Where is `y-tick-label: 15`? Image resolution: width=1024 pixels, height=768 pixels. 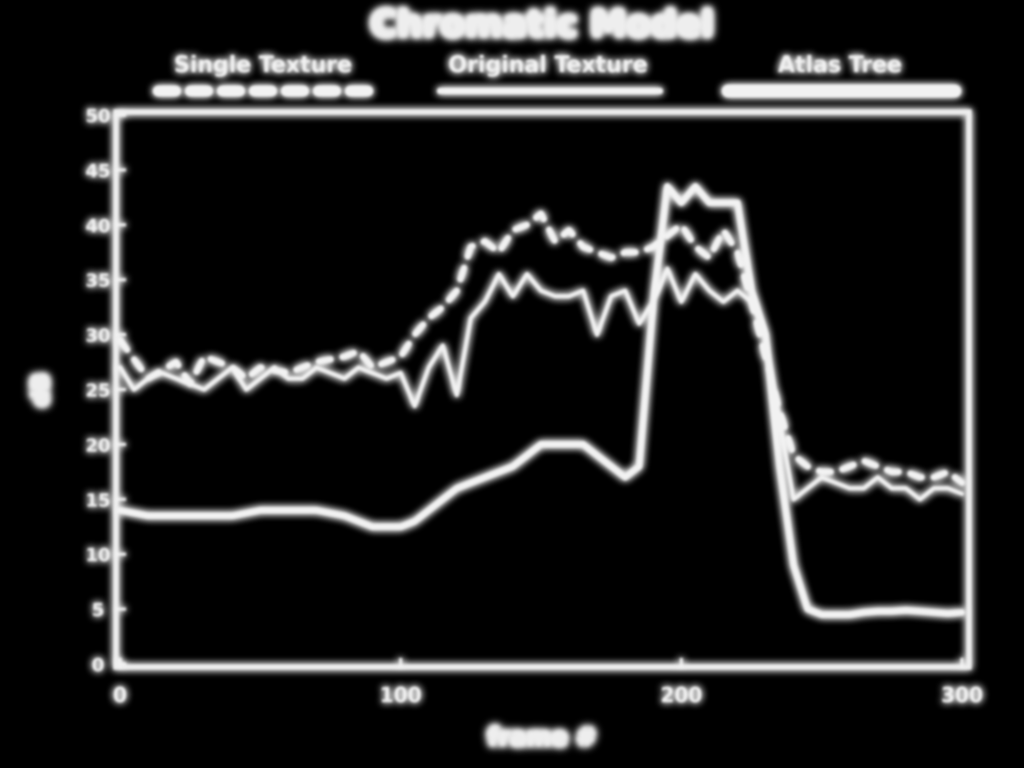 y-tick-label: 15 is located at coordinates (97, 500).